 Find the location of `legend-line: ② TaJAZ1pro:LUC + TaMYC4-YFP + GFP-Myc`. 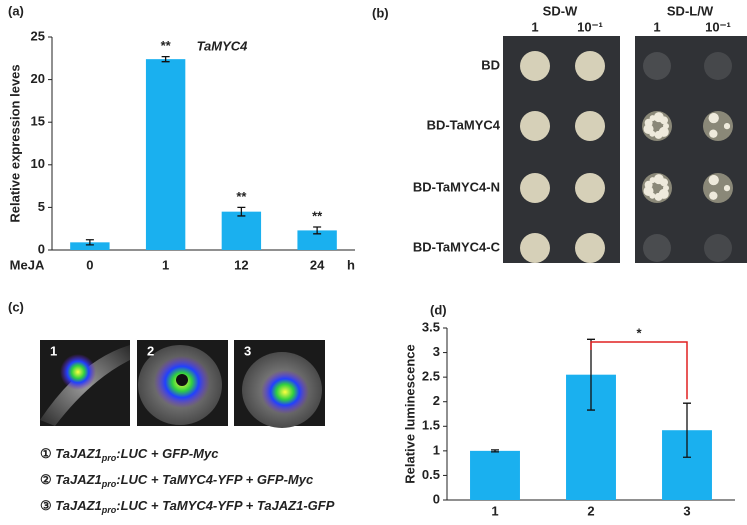

legend-line: ② TaJAZ1pro:LUC + TaMYC4-YFP + GFP-Myc is located at coordinates (177, 480).